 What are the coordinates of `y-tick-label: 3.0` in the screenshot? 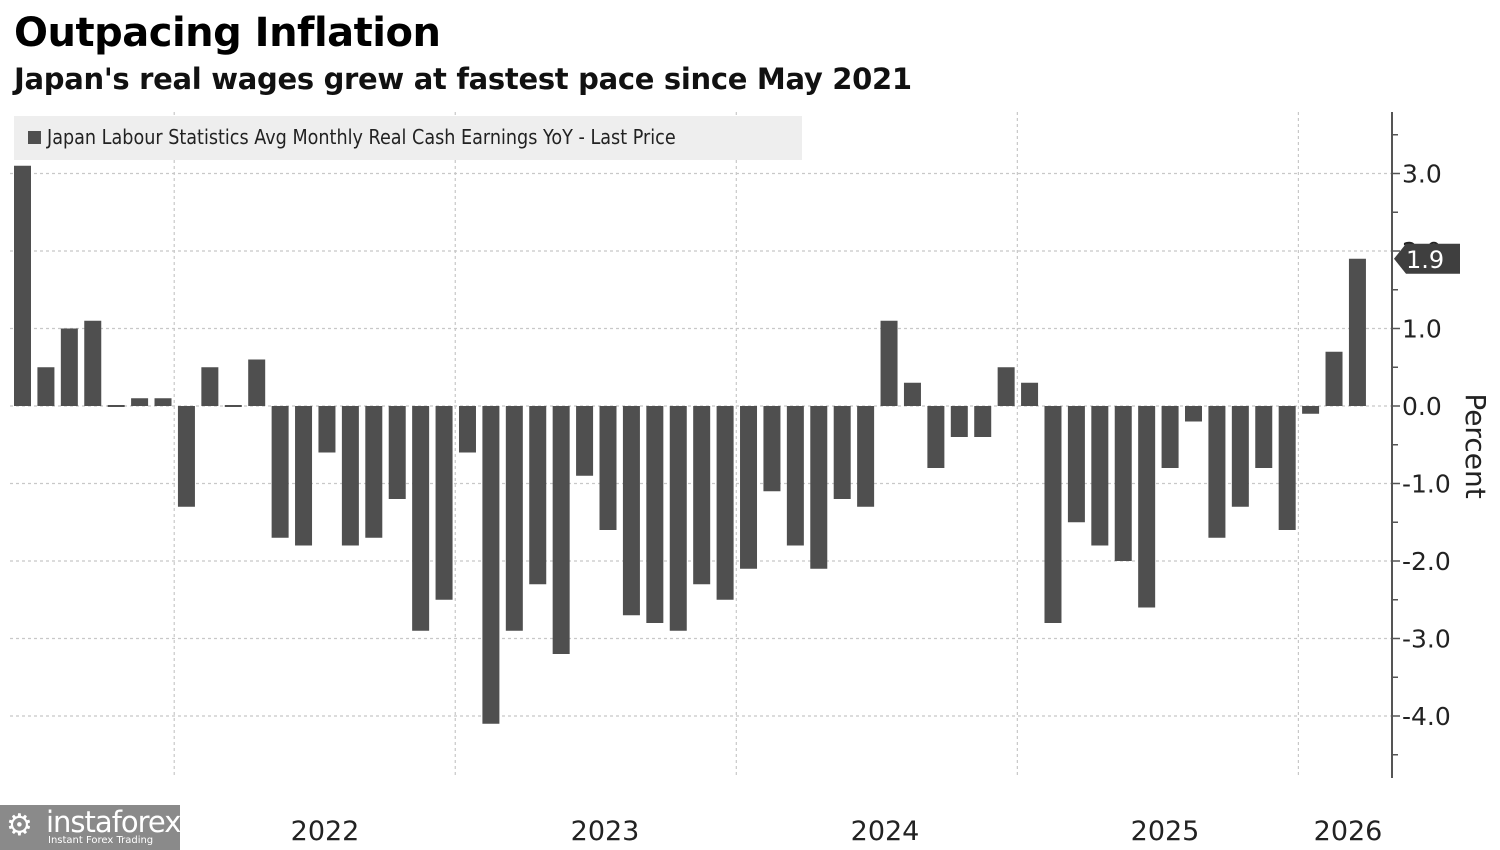 It's located at (1422, 174).